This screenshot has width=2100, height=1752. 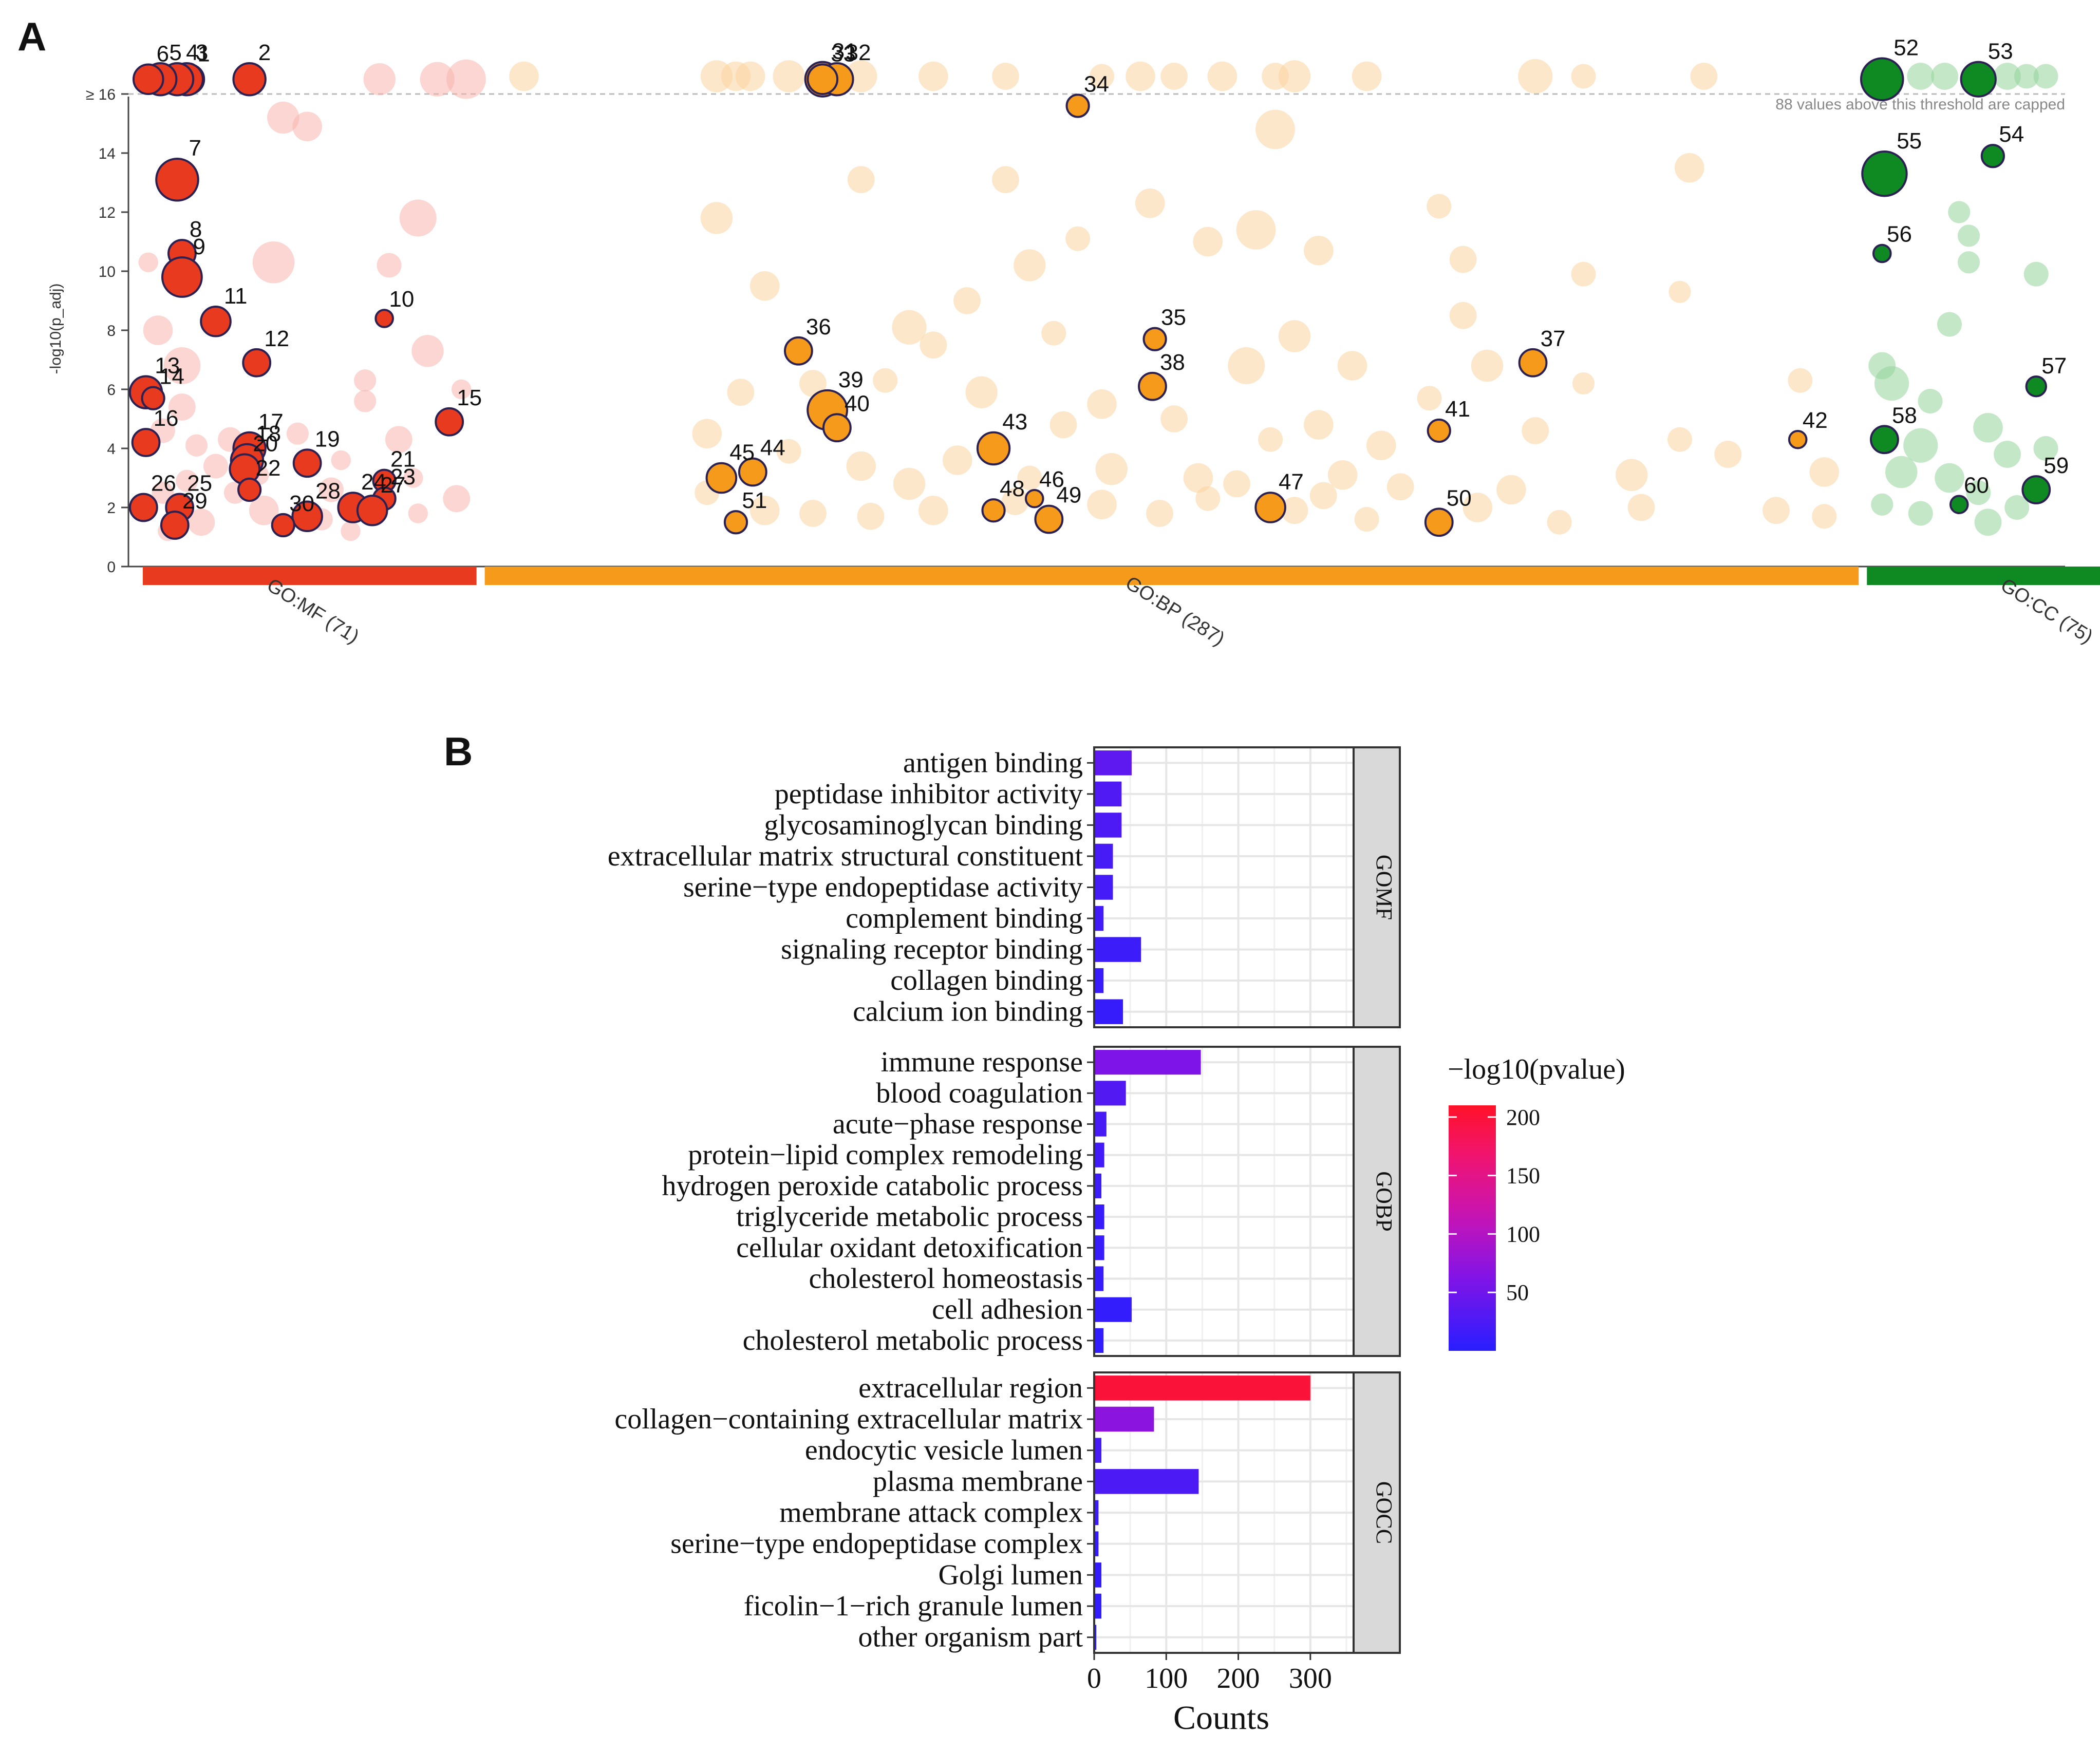 I want to click on point-label: 51, so click(x=755, y=500).